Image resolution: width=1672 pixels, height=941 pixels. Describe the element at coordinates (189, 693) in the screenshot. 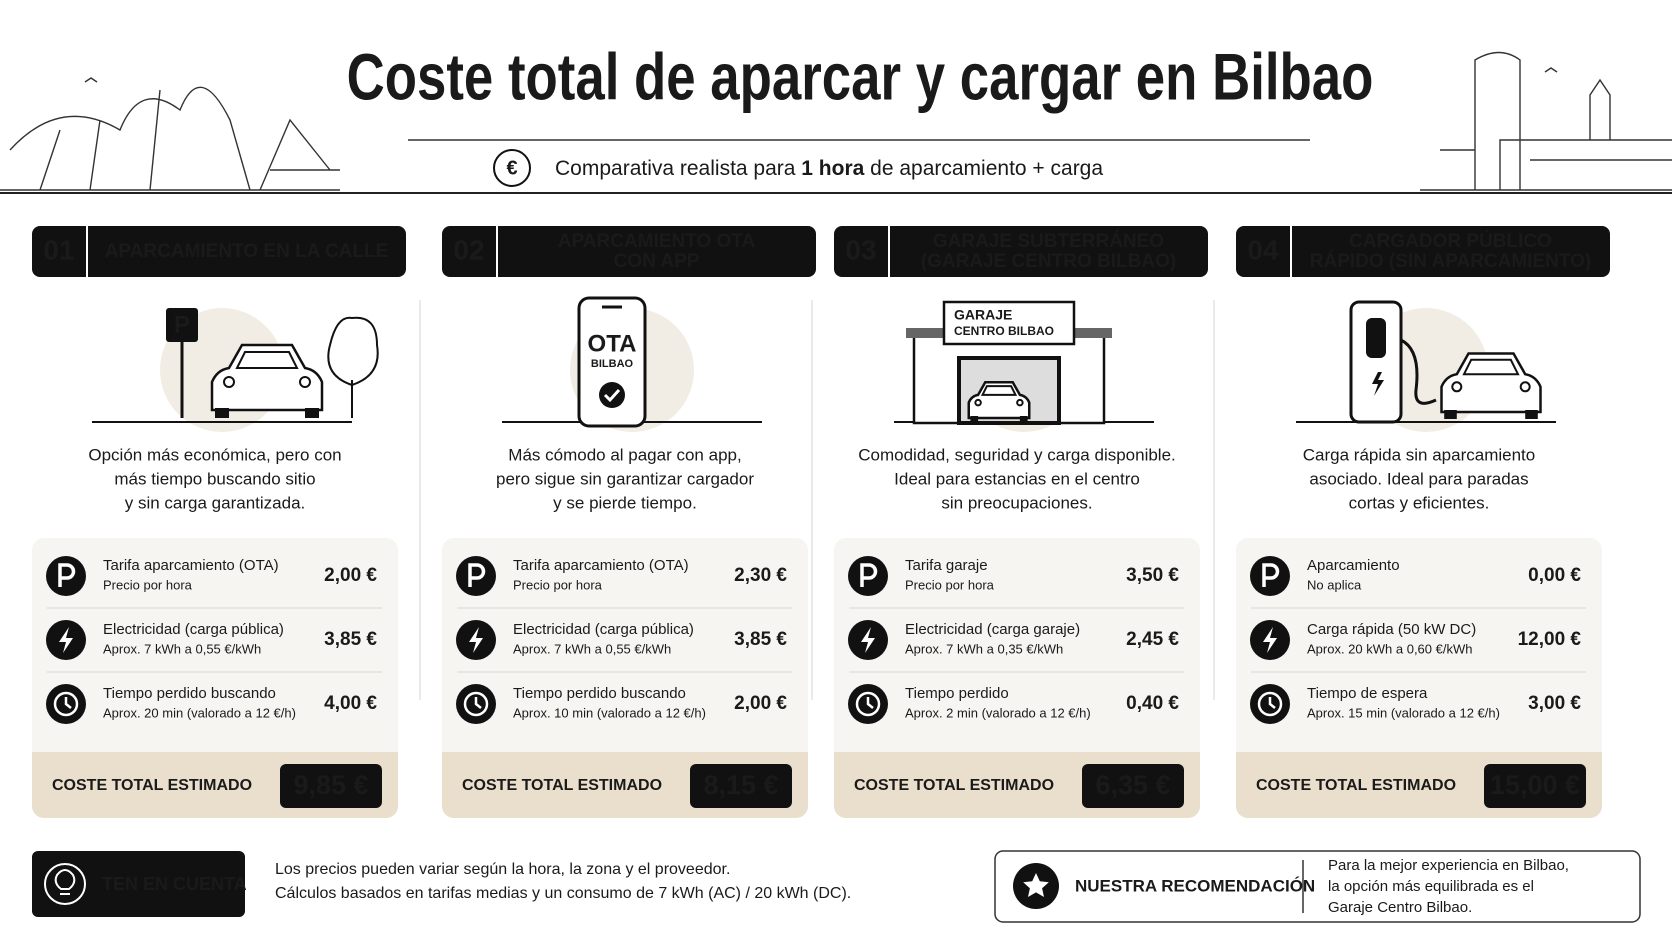

I see `cost-label: Tiempo perdido buscando` at that location.